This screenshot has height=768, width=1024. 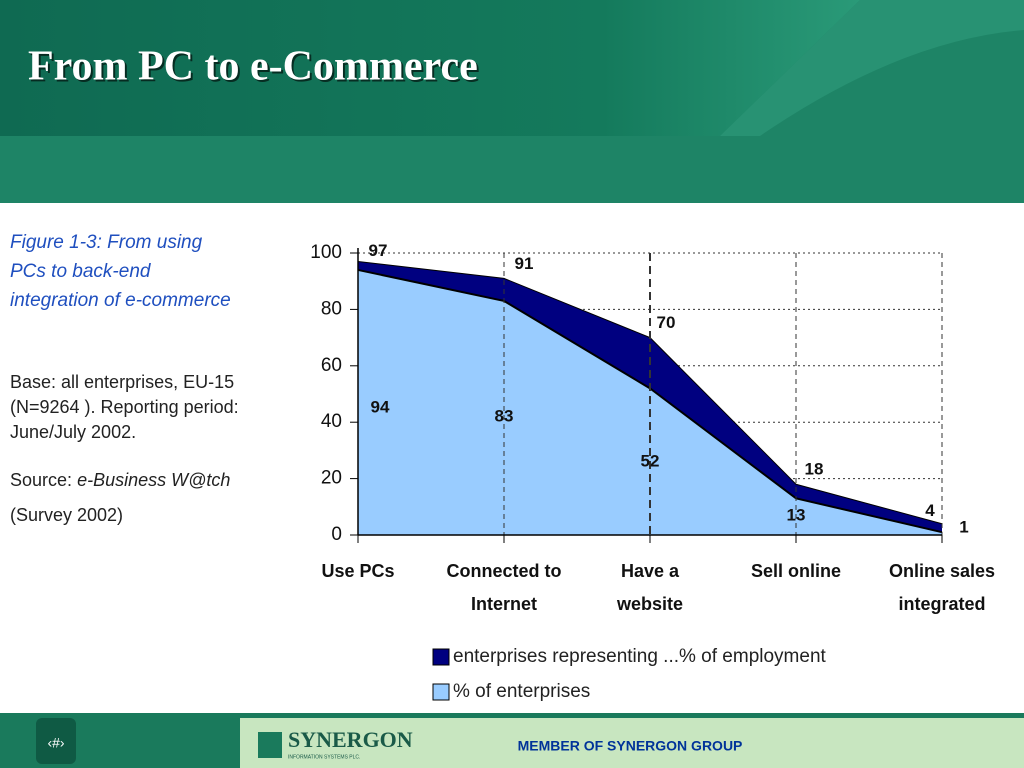 I want to click on source-name: e-Business W@tch, so click(x=154, y=480).